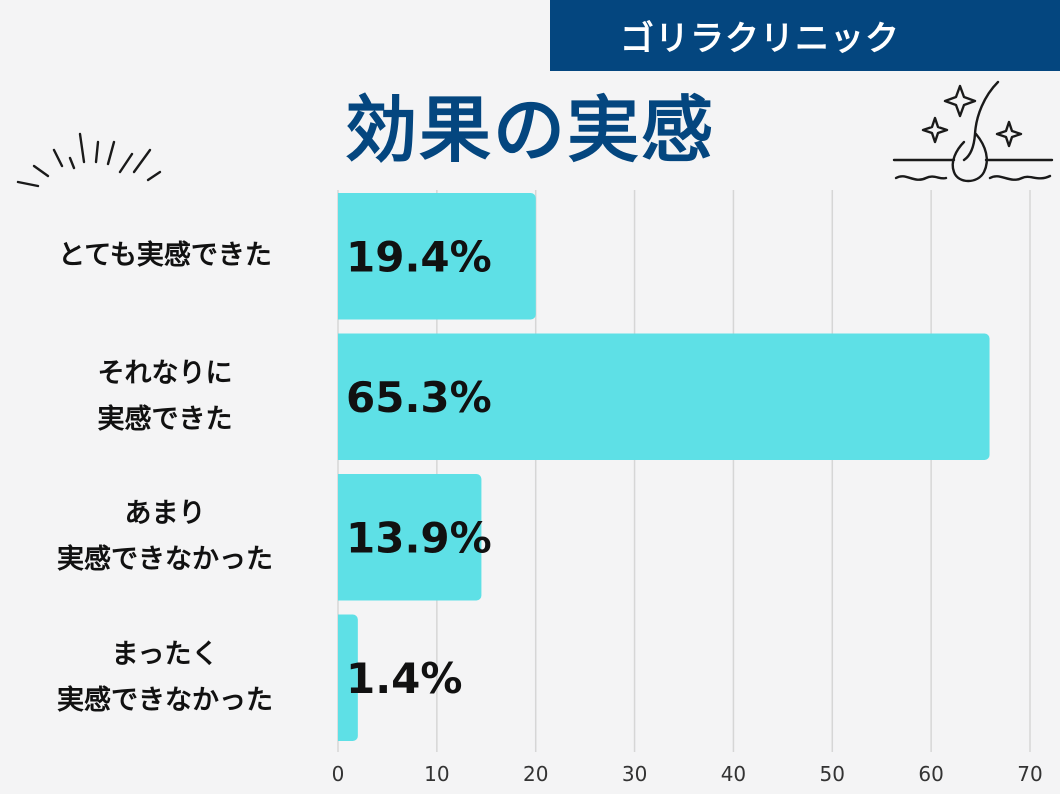 The width and height of the screenshot is (1060, 794). What do you see at coordinates (89, 160) in the screenshot?
I see `sparkle-lines-icon` at bounding box center [89, 160].